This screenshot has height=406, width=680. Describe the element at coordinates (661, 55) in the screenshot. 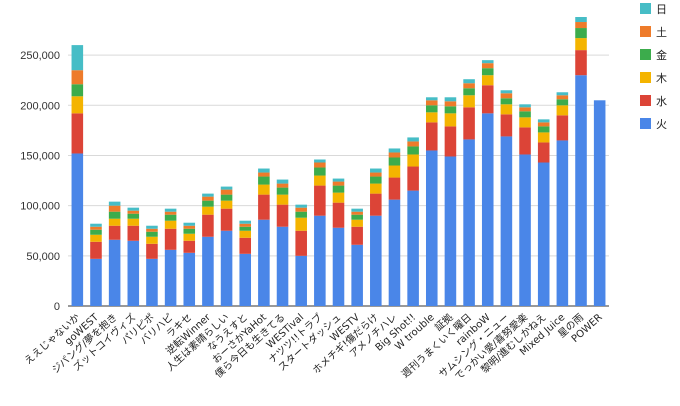

I see `legend-label: 金` at that location.